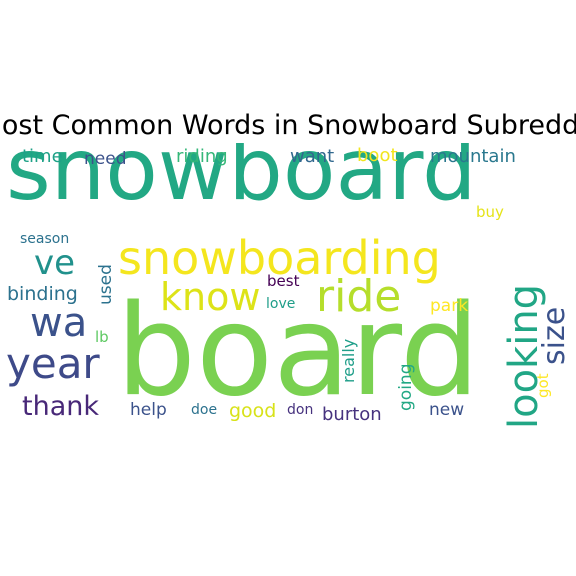 The height and width of the screenshot is (576, 576). Describe the element at coordinates (210, 297) in the screenshot. I see `word-know: know` at that location.